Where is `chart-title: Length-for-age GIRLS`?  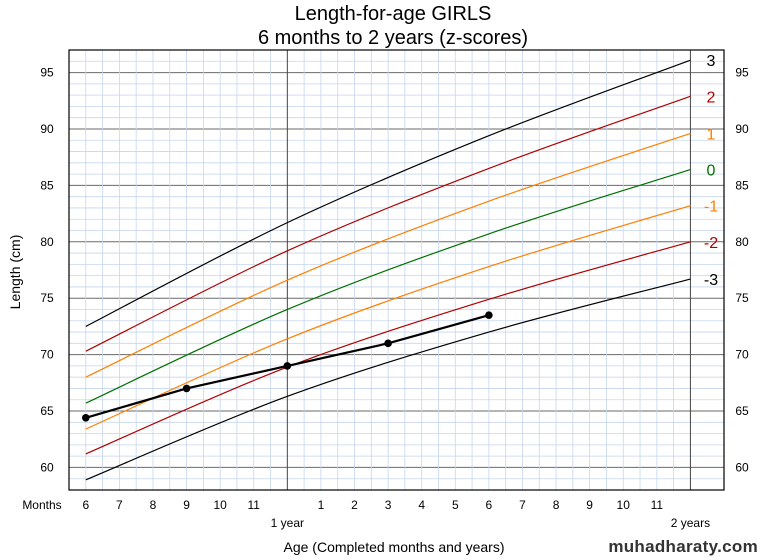 chart-title: Length-for-age GIRLS is located at coordinates (393, 14).